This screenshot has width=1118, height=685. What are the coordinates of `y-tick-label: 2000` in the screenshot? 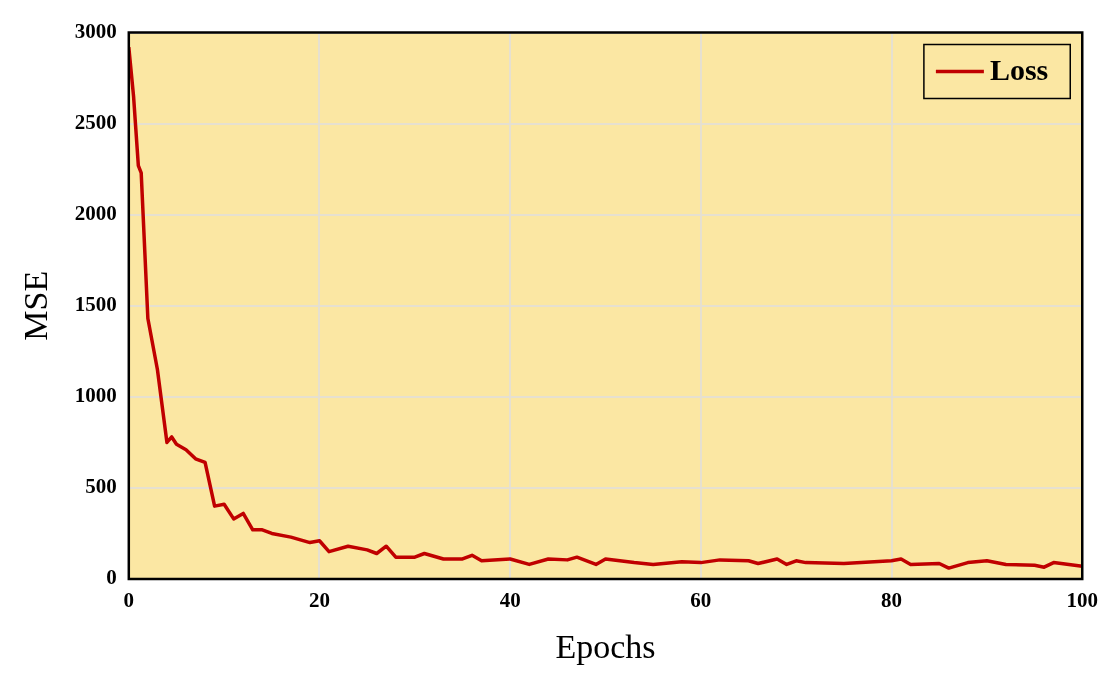 It's located at (95, 213).